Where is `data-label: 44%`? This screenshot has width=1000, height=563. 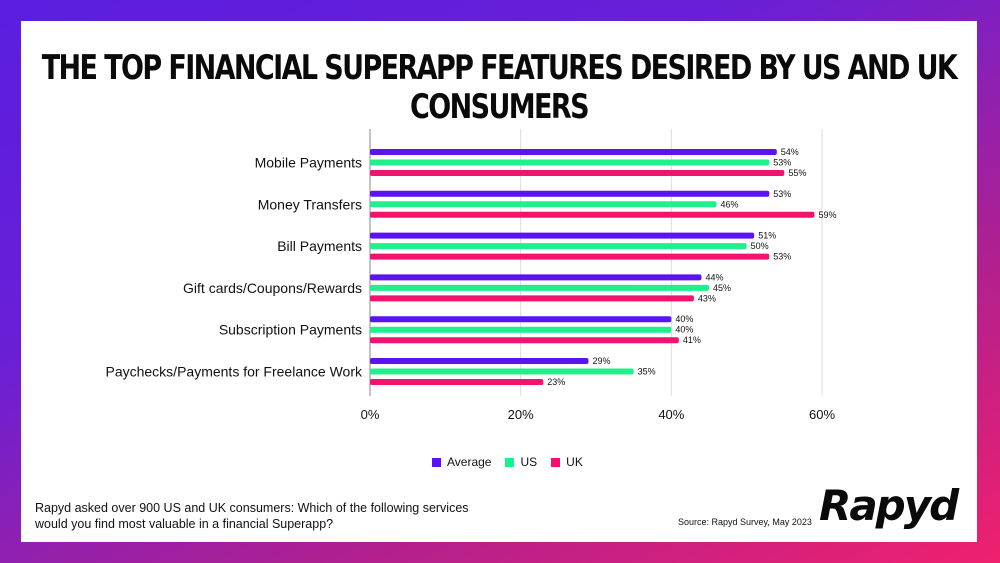 data-label: 44% is located at coordinates (714, 277).